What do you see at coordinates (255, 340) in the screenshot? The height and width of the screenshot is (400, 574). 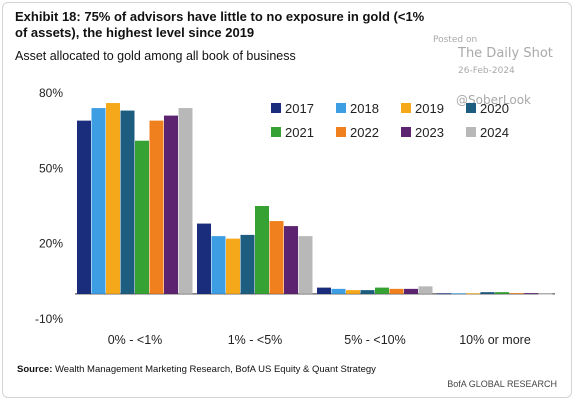 I see `category-label: 1% - <5%` at bounding box center [255, 340].